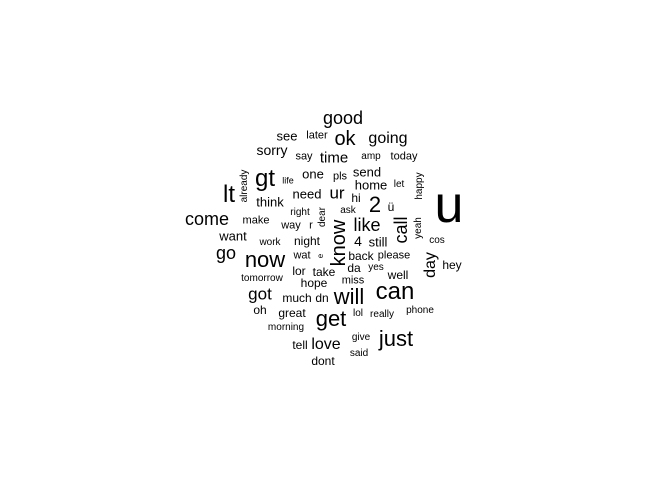 This screenshot has width=672, height=480. Describe the element at coordinates (226, 253) in the screenshot. I see `word-go-14: go` at that location.